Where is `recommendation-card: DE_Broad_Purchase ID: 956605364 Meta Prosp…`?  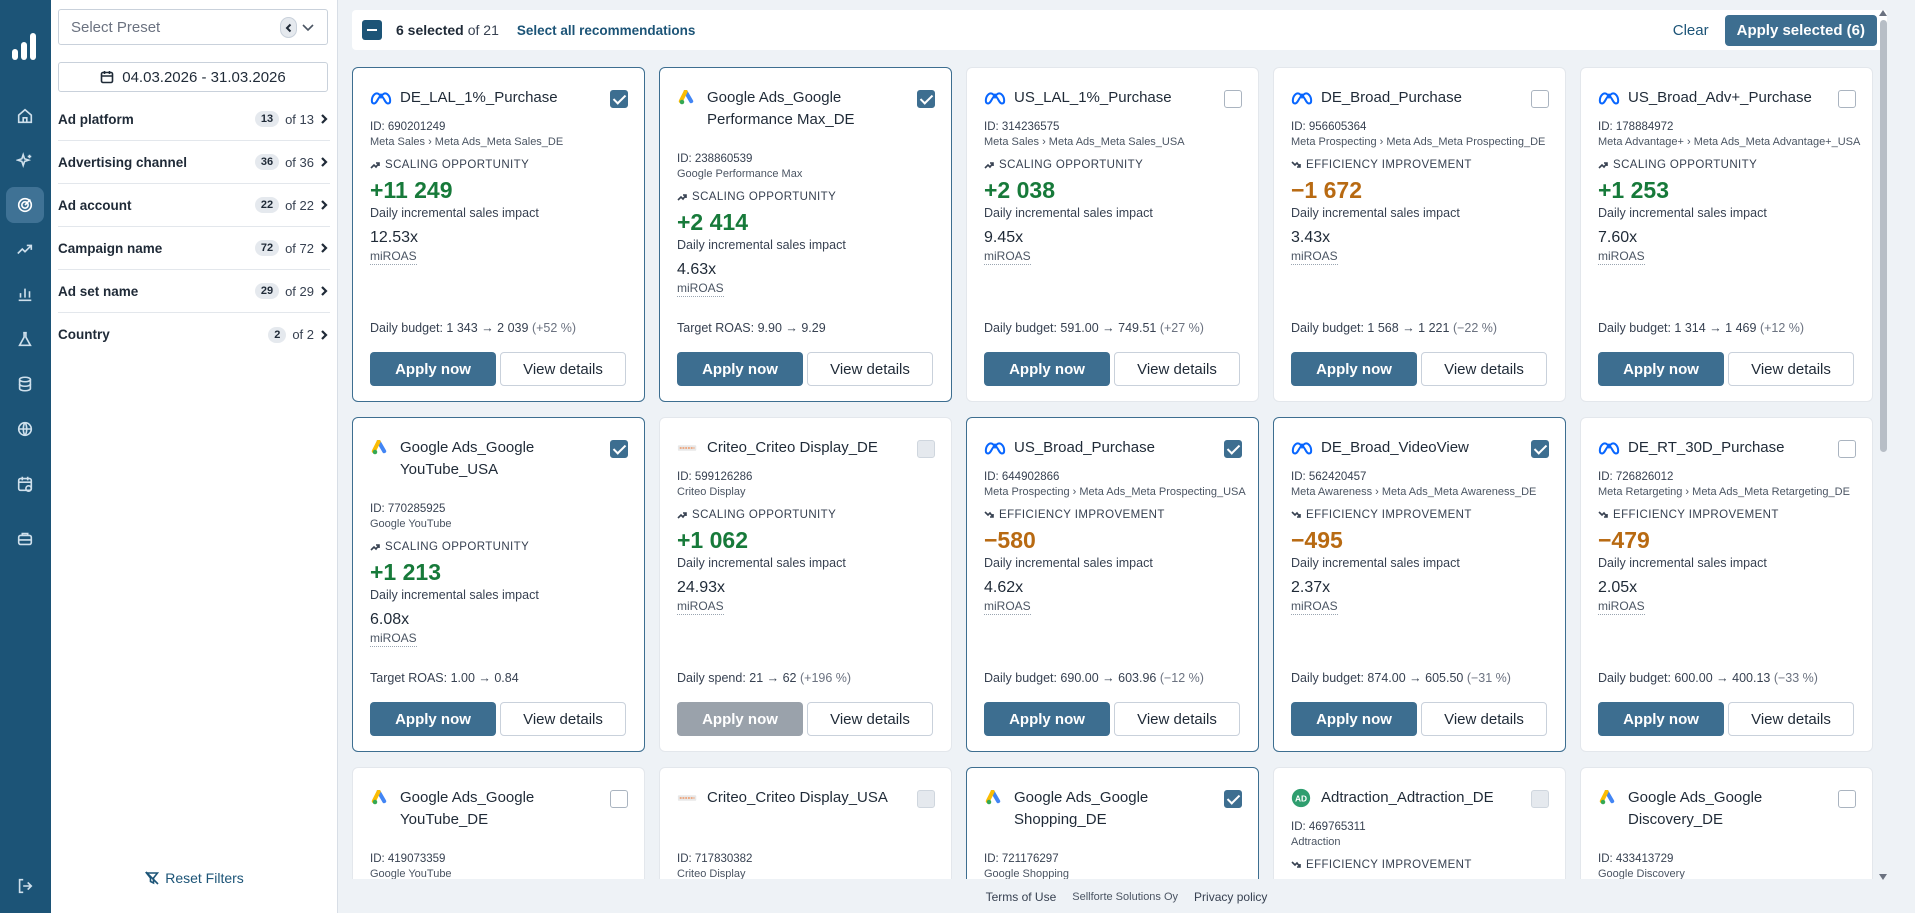
recommendation-card: DE_Broad_Purchase ID: 956605364 Meta Prosp… is located at coordinates (1419, 234).